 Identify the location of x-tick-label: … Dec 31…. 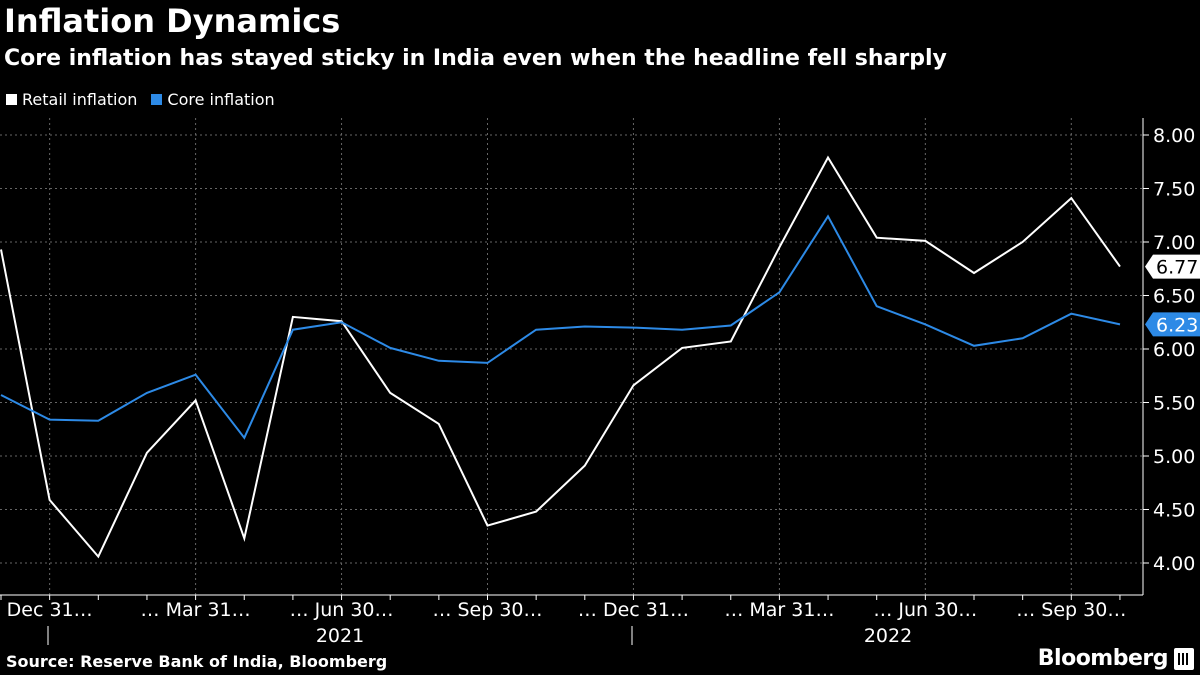
(633, 610).